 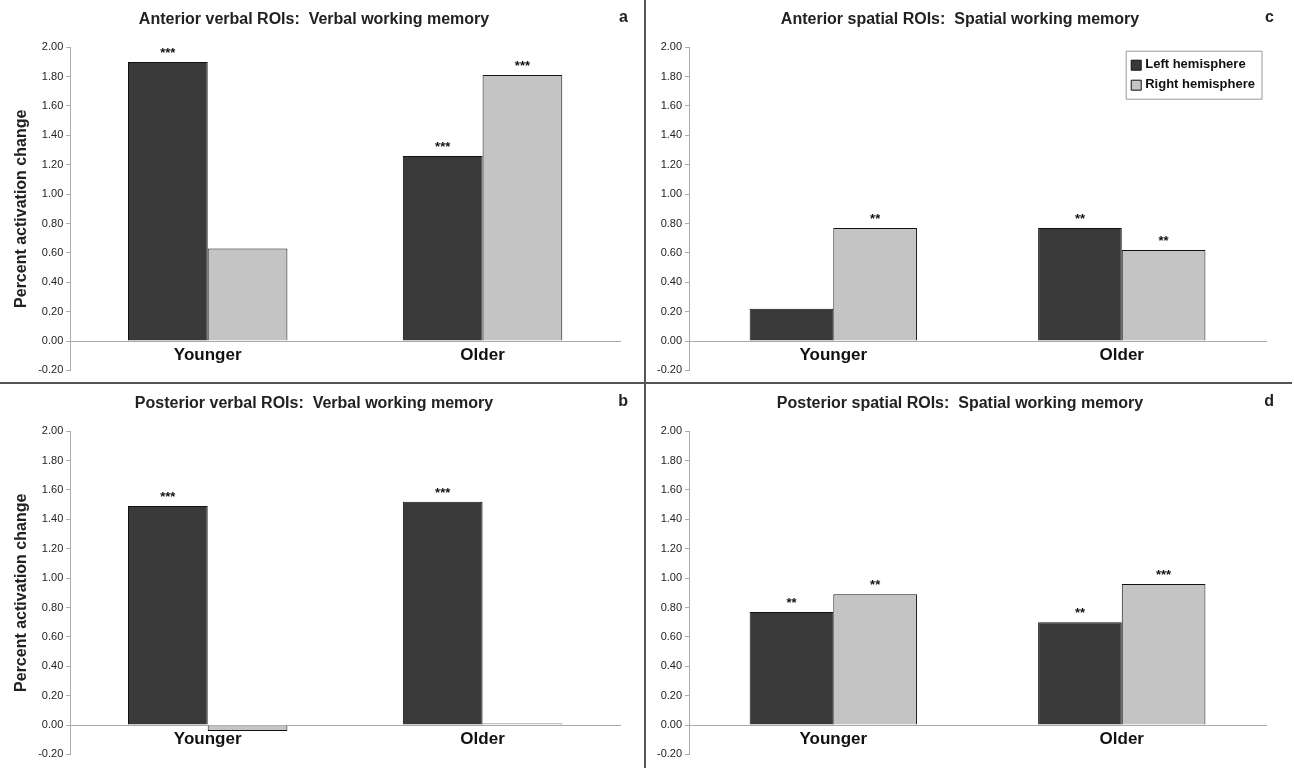 I want to click on text: a, so click(x=624, y=17).